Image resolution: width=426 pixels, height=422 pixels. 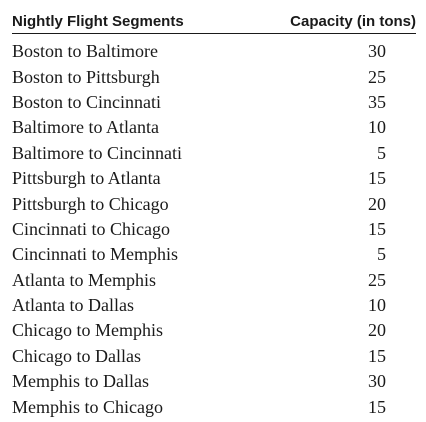 What do you see at coordinates (214, 127) in the screenshot?
I see `table-row: Baltimore to Atlanta 10` at bounding box center [214, 127].